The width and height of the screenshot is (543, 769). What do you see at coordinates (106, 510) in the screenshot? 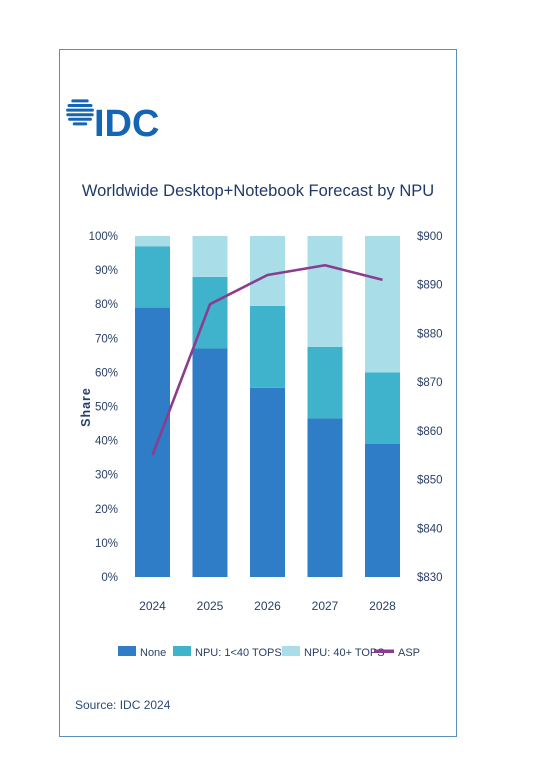
I see `y-tick-label: 20%` at bounding box center [106, 510].